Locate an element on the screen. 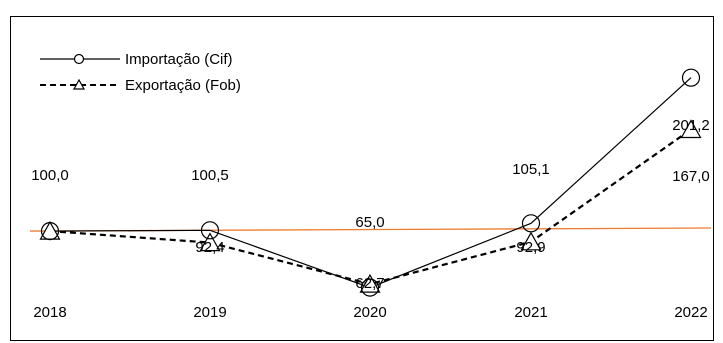 The image size is (723, 343). marker-importacao-2019 is located at coordinates (210, 230).